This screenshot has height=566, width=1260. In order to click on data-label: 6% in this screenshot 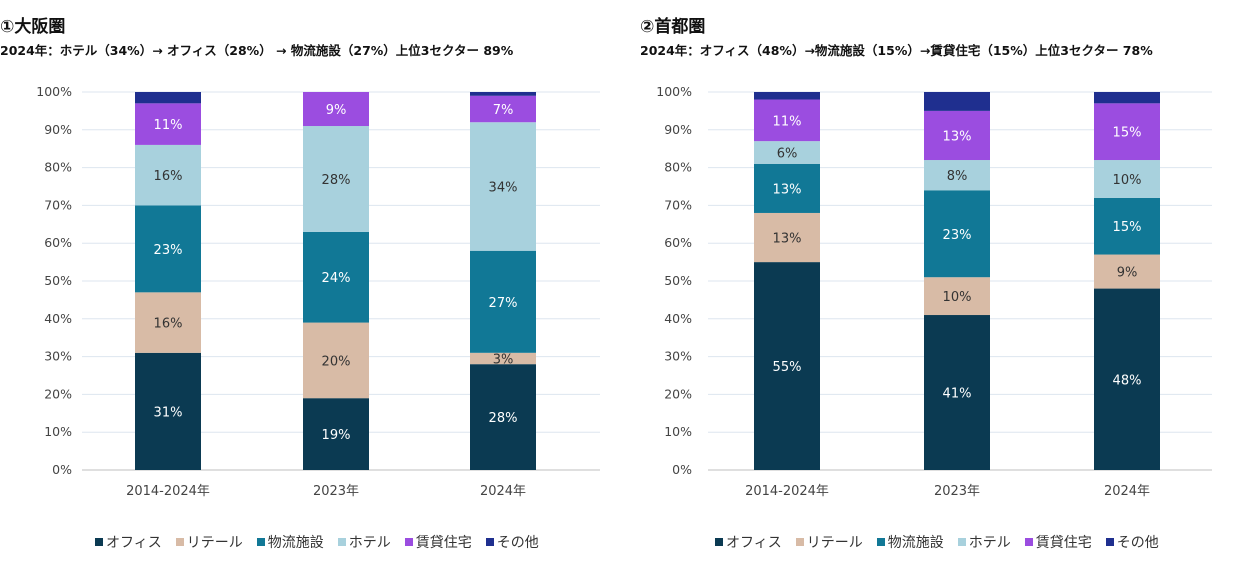, I will do `click(787, 153)`.